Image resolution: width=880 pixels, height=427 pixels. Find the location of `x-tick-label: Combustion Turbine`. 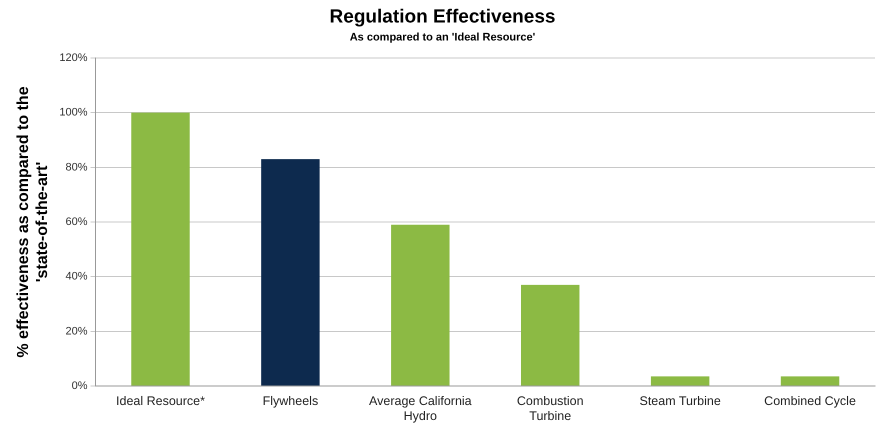

x-tick-label: Combustion Turbine is located at coordinates (550, 408).